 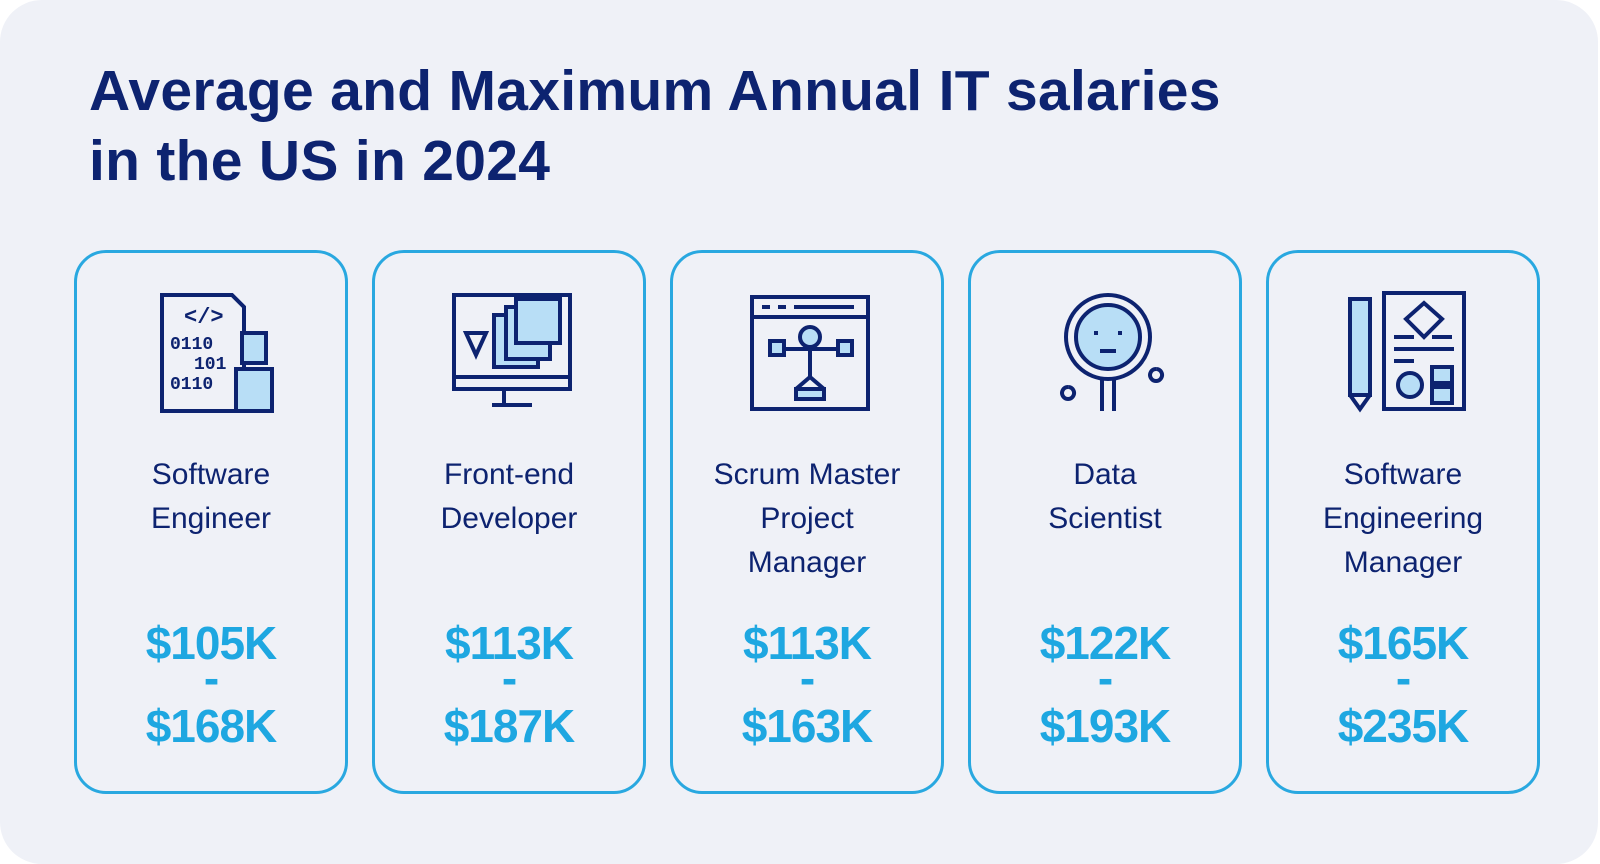 What do you see at coordinates (211, 726) in the screenshot?
I see `max-salary: $168K` at bounding box center [211, 726].